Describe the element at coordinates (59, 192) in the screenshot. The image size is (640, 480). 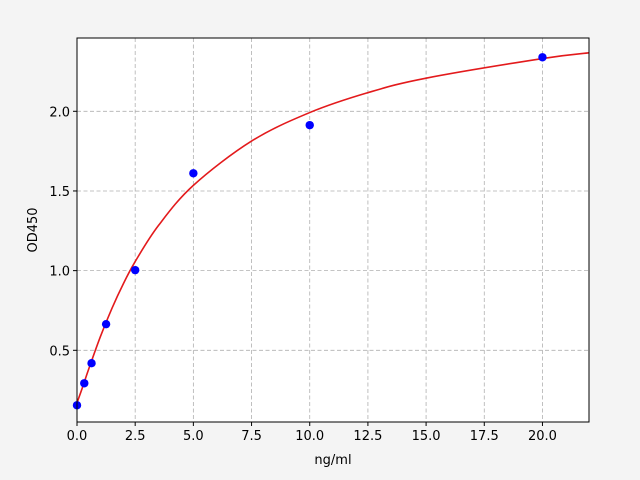
I see `y-tick-label: 1.5` at that location.